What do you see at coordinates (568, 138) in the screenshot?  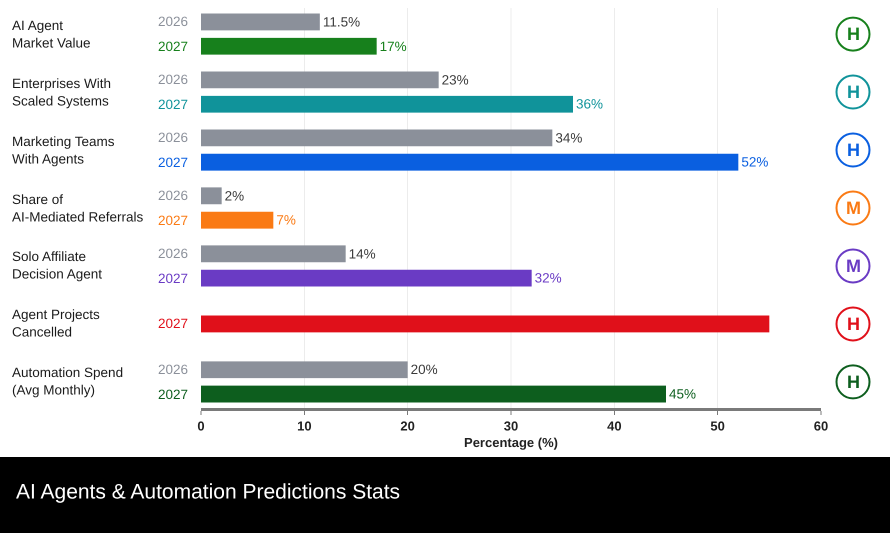 I see `data-label: 34%` at bounding box center [568, 138].